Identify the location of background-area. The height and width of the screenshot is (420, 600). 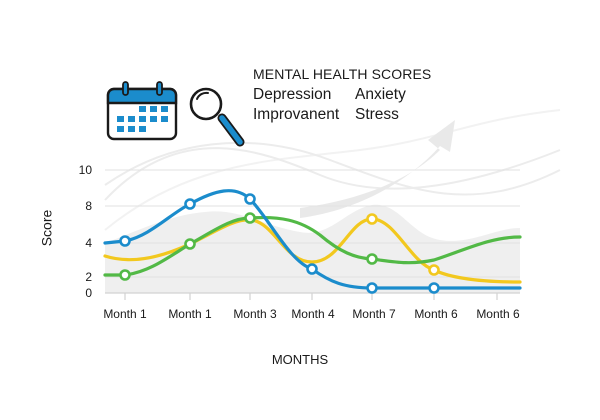
(312, 248).